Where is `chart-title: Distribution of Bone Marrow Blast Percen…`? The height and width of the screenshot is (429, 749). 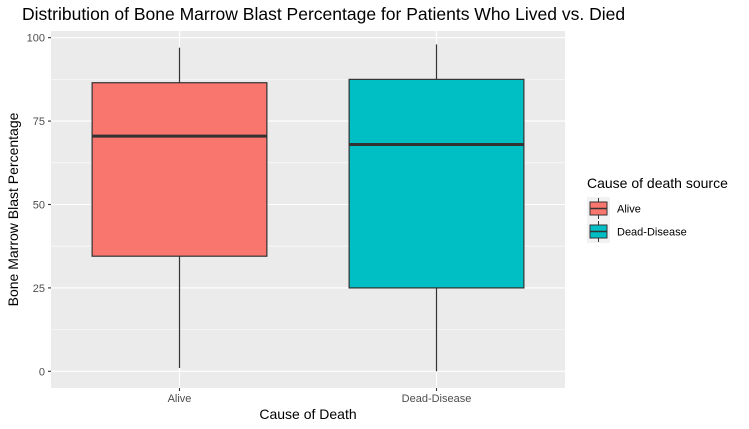
chart-title: Distribution of Bone Marrow Blast Percen… is located at coordinates (323, 14).